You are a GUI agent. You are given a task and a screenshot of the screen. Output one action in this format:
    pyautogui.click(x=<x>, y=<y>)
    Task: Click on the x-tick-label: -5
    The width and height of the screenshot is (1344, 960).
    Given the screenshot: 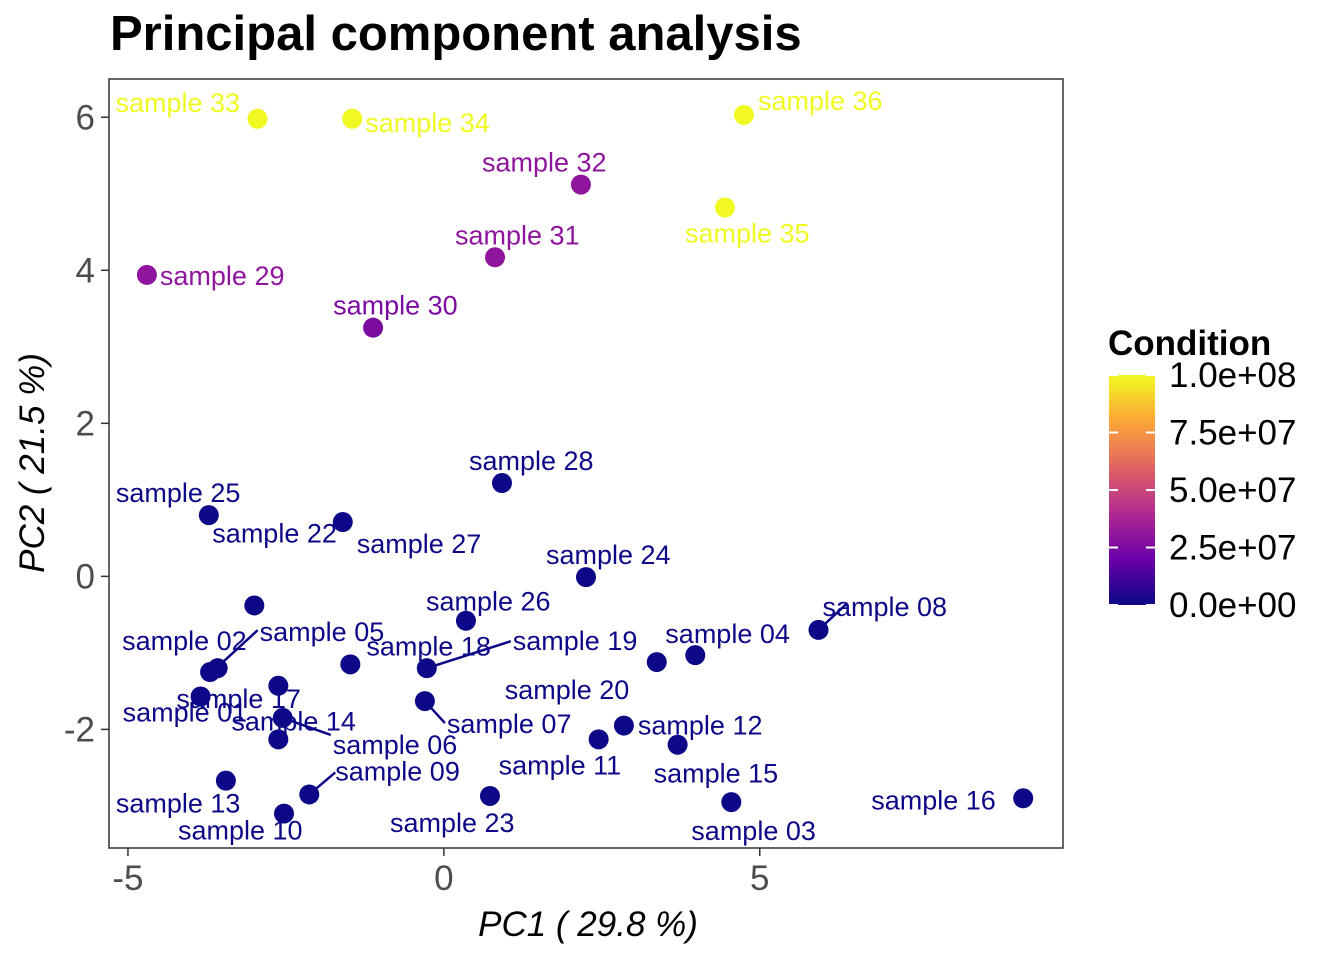 What is the action you would take?
    pyautogui.click(x=127, y=878)
    